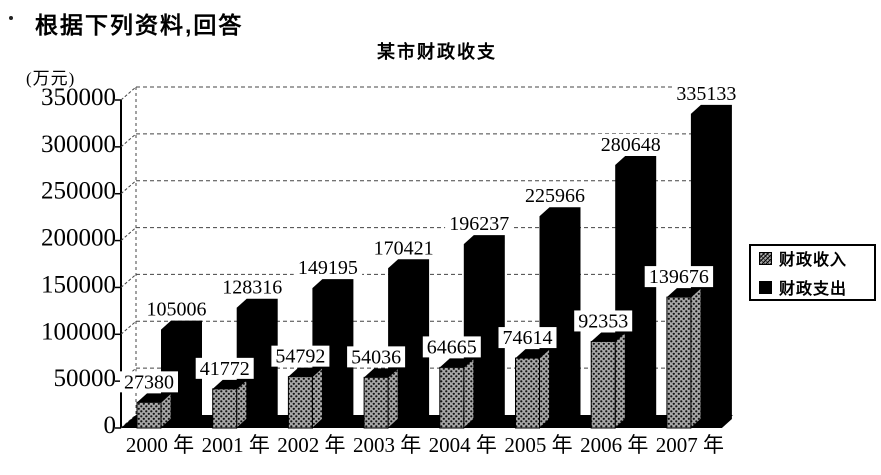 Image resolution: width=881 pixels, height=475 pixels. I want to click on svg-text: 54036, so click(376, 357).